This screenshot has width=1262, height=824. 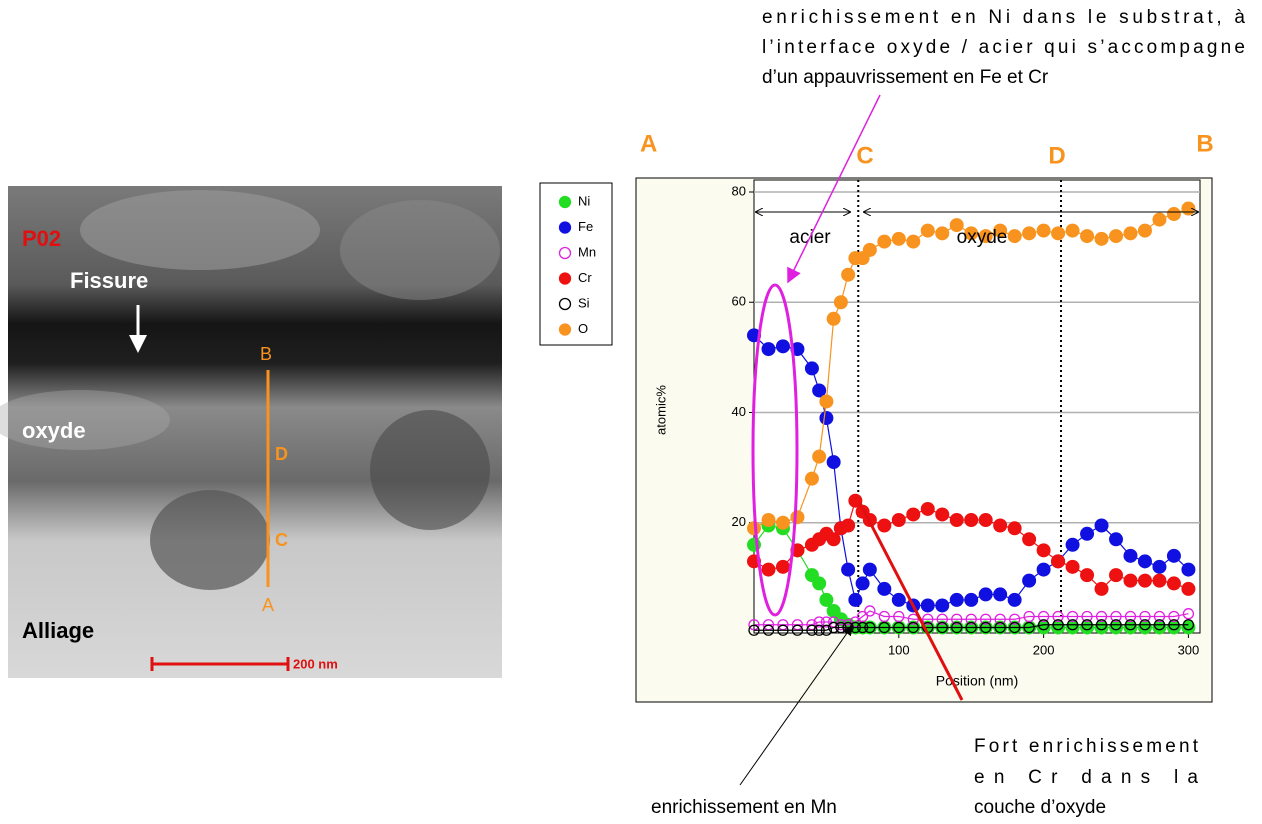 What do you see at coordinates (775, 450) in the screenshot?
I see `highlight-ellipse` at bounding box center [775, 450].